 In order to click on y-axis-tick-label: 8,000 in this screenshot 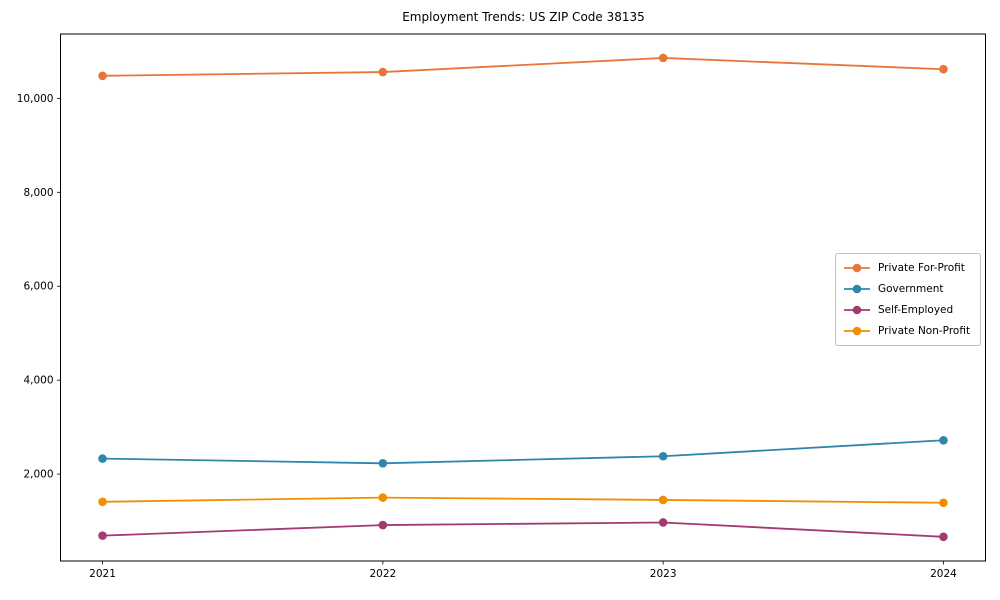, I will do `click(38, 193)`.